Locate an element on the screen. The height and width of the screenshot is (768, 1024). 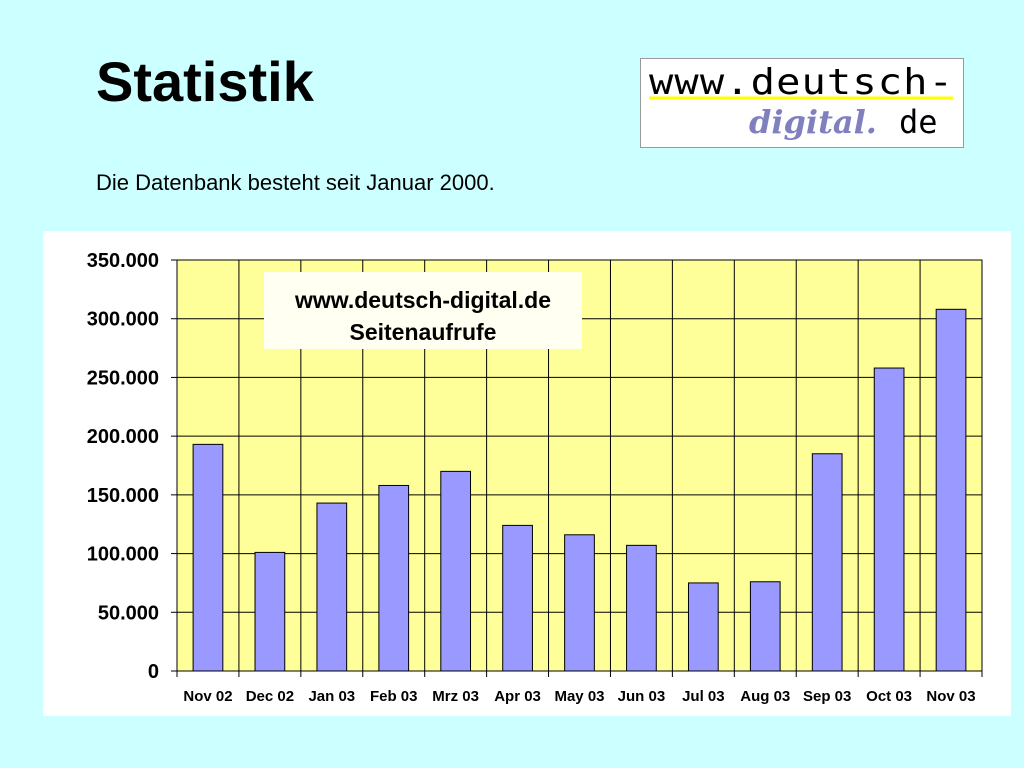
x-tick-label: Nov 03 is located at coordinates (950, 696).